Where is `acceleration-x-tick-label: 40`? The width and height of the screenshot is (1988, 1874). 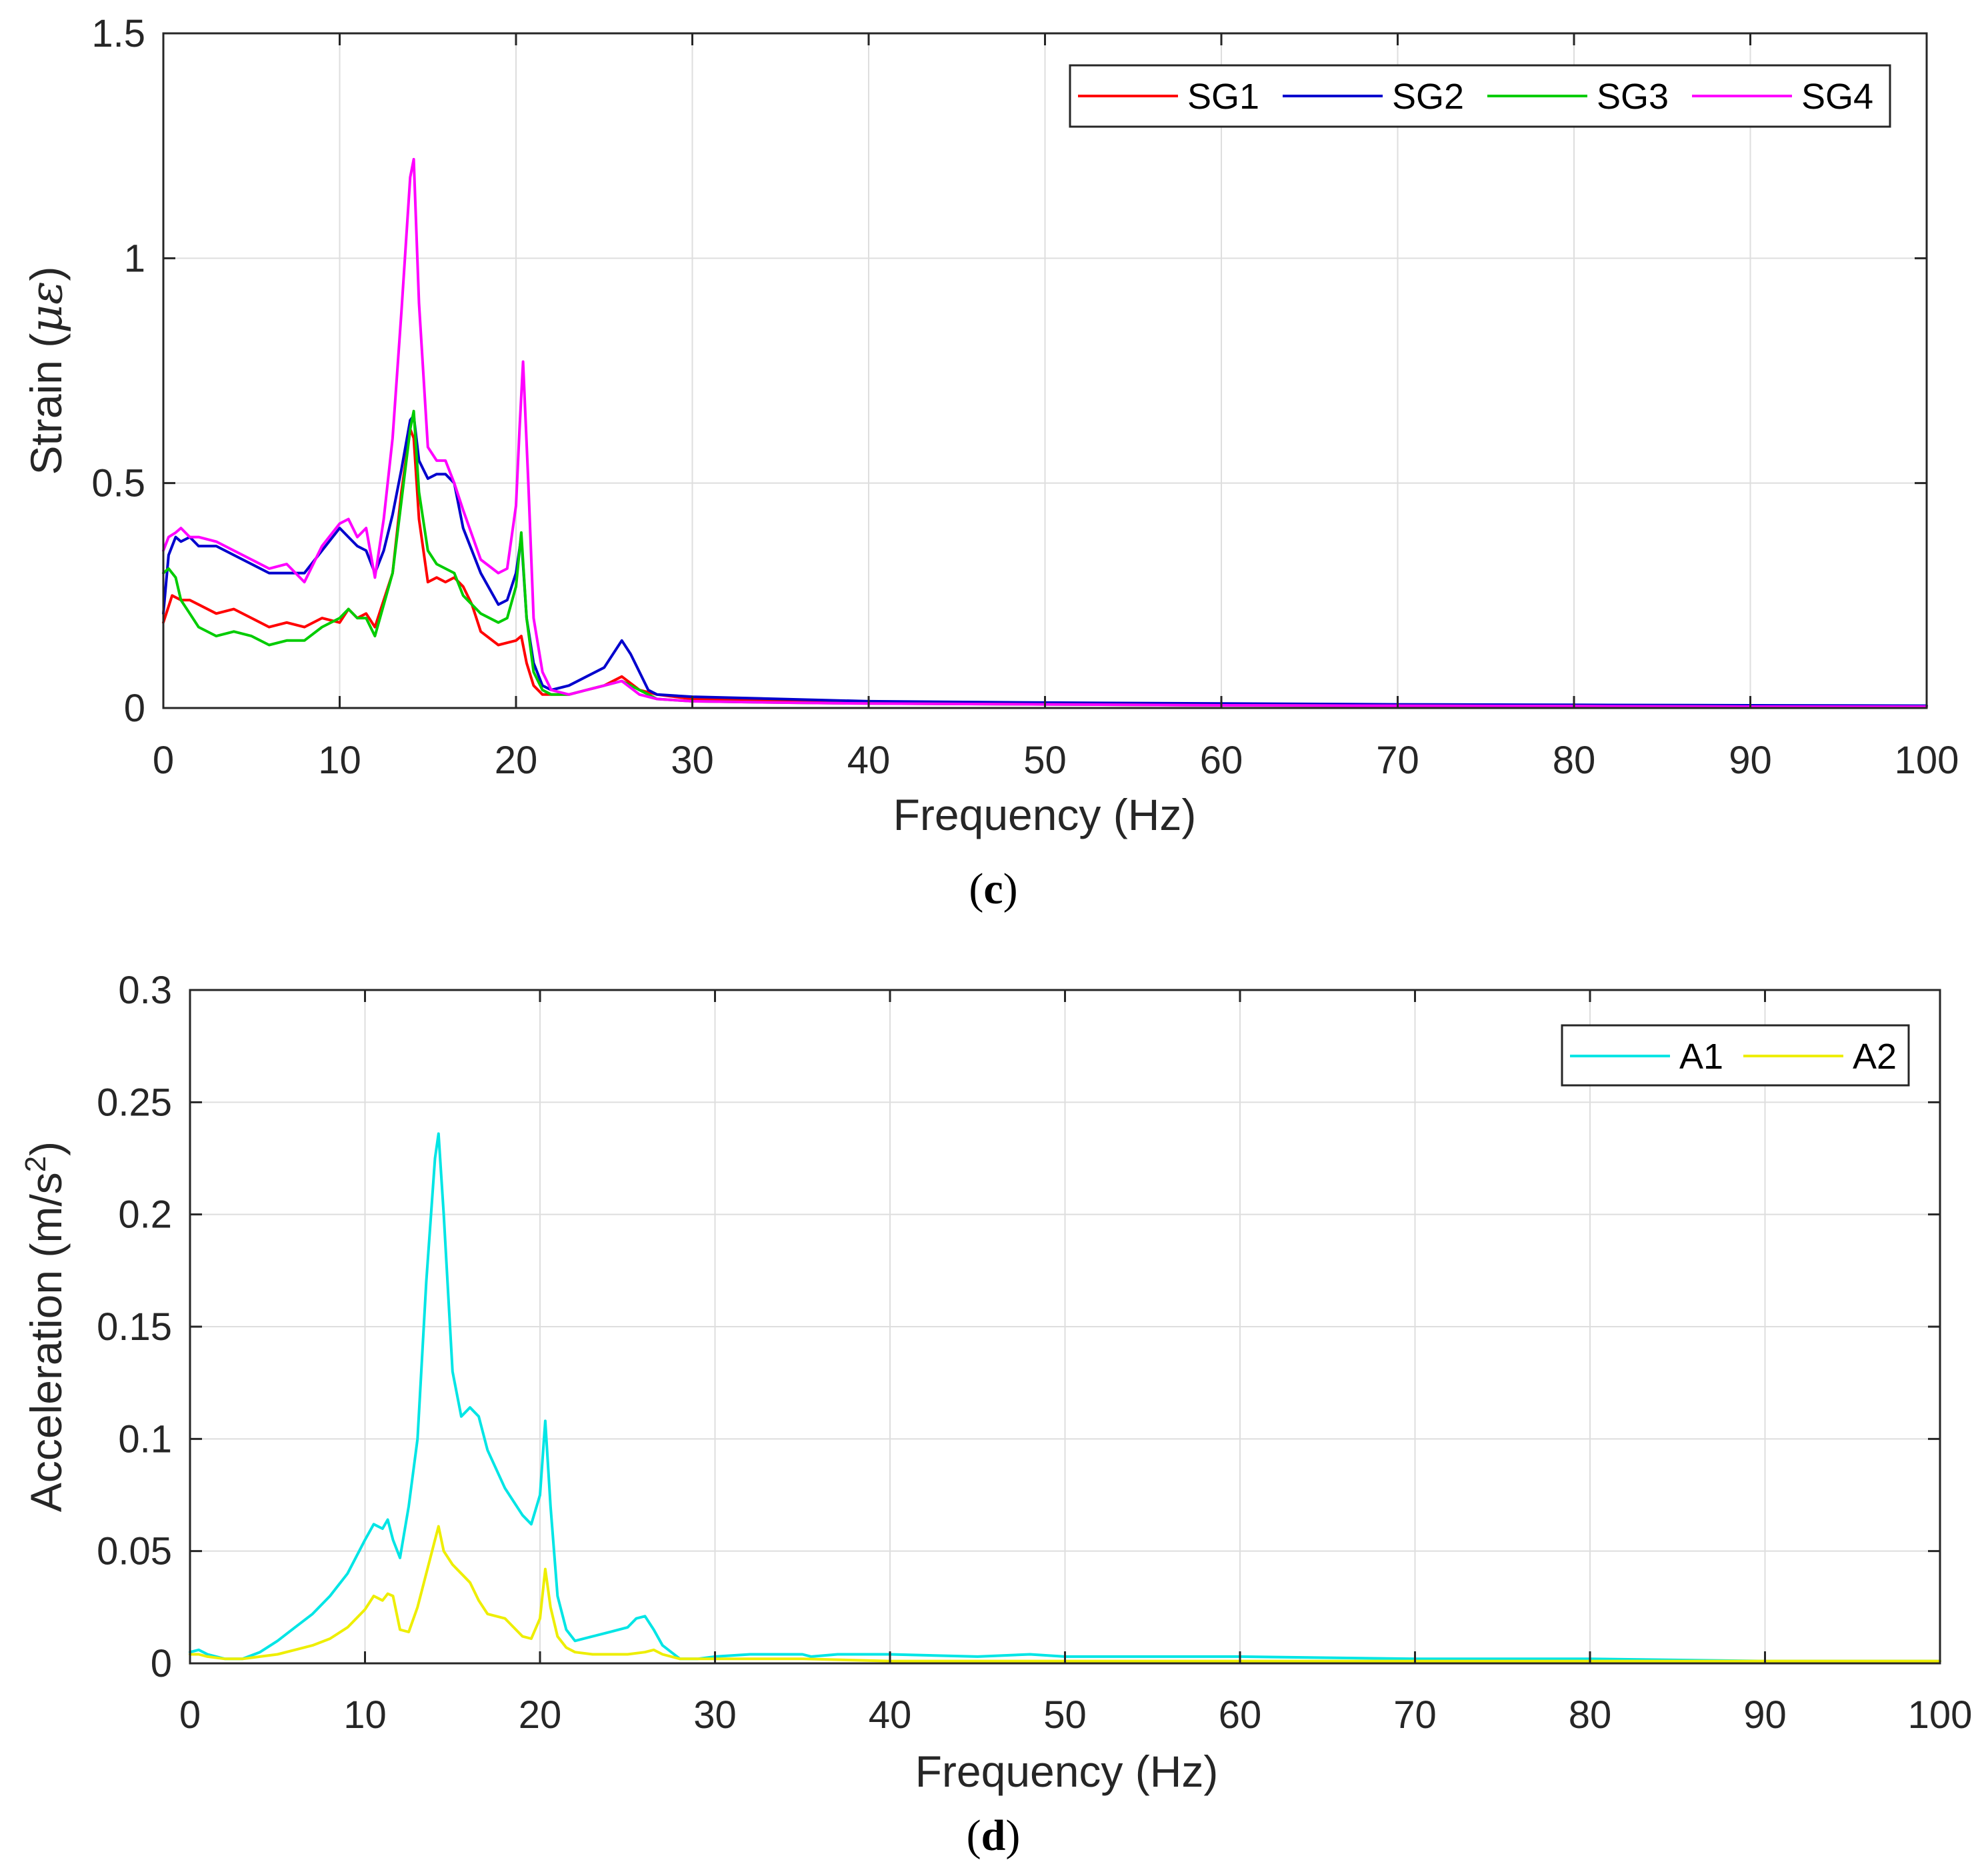 acceleration-x-tick-label: 40 is located at coordinates (890, 1715).